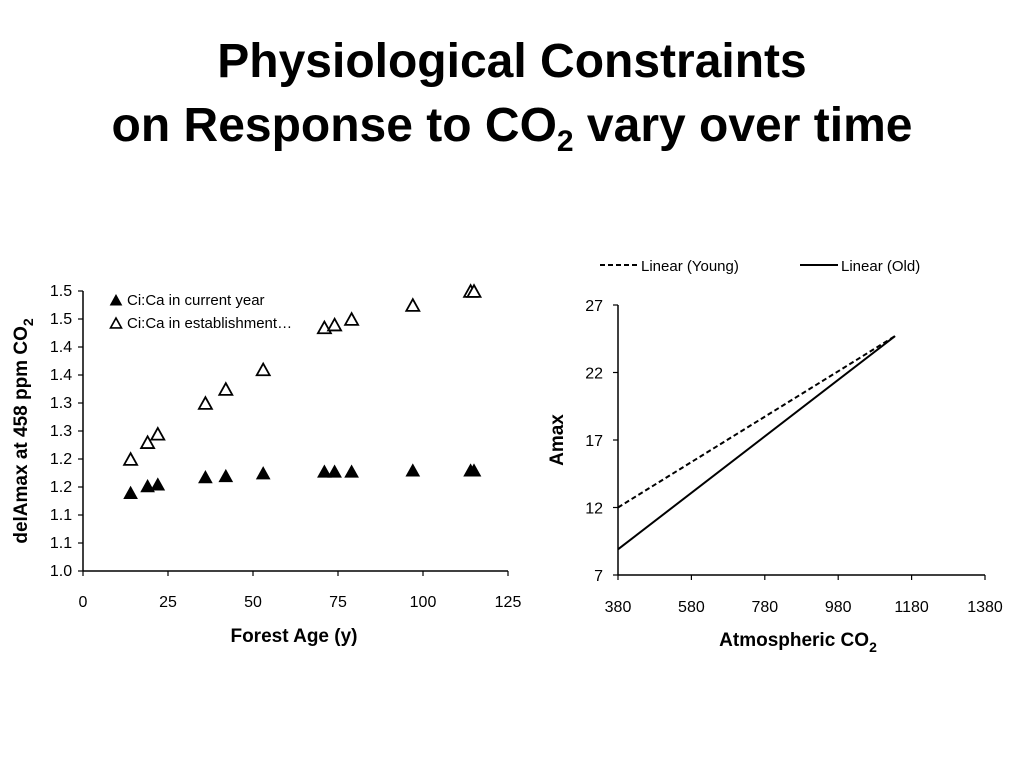  What do you see at coordinates (168, 602) in the screenshot?
I see `left-x-tick-label: 25` at bounding box center [168, 602].